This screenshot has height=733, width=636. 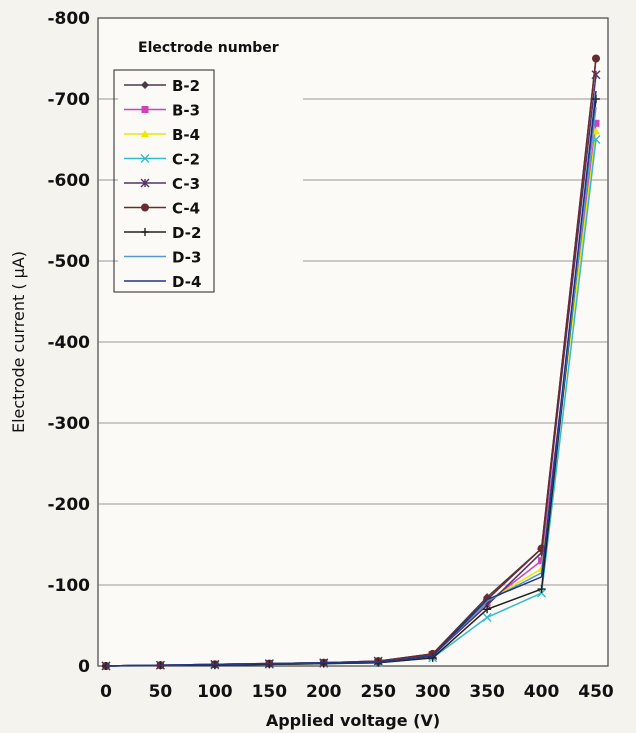 I want to click on x-tick-label: 150, so click(x=270, y=692).